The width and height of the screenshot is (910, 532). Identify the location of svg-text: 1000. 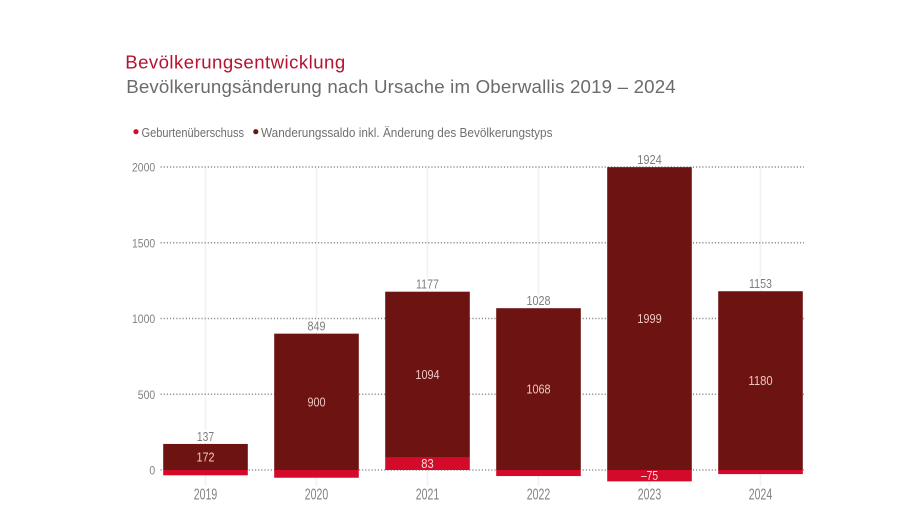
(143, 319).